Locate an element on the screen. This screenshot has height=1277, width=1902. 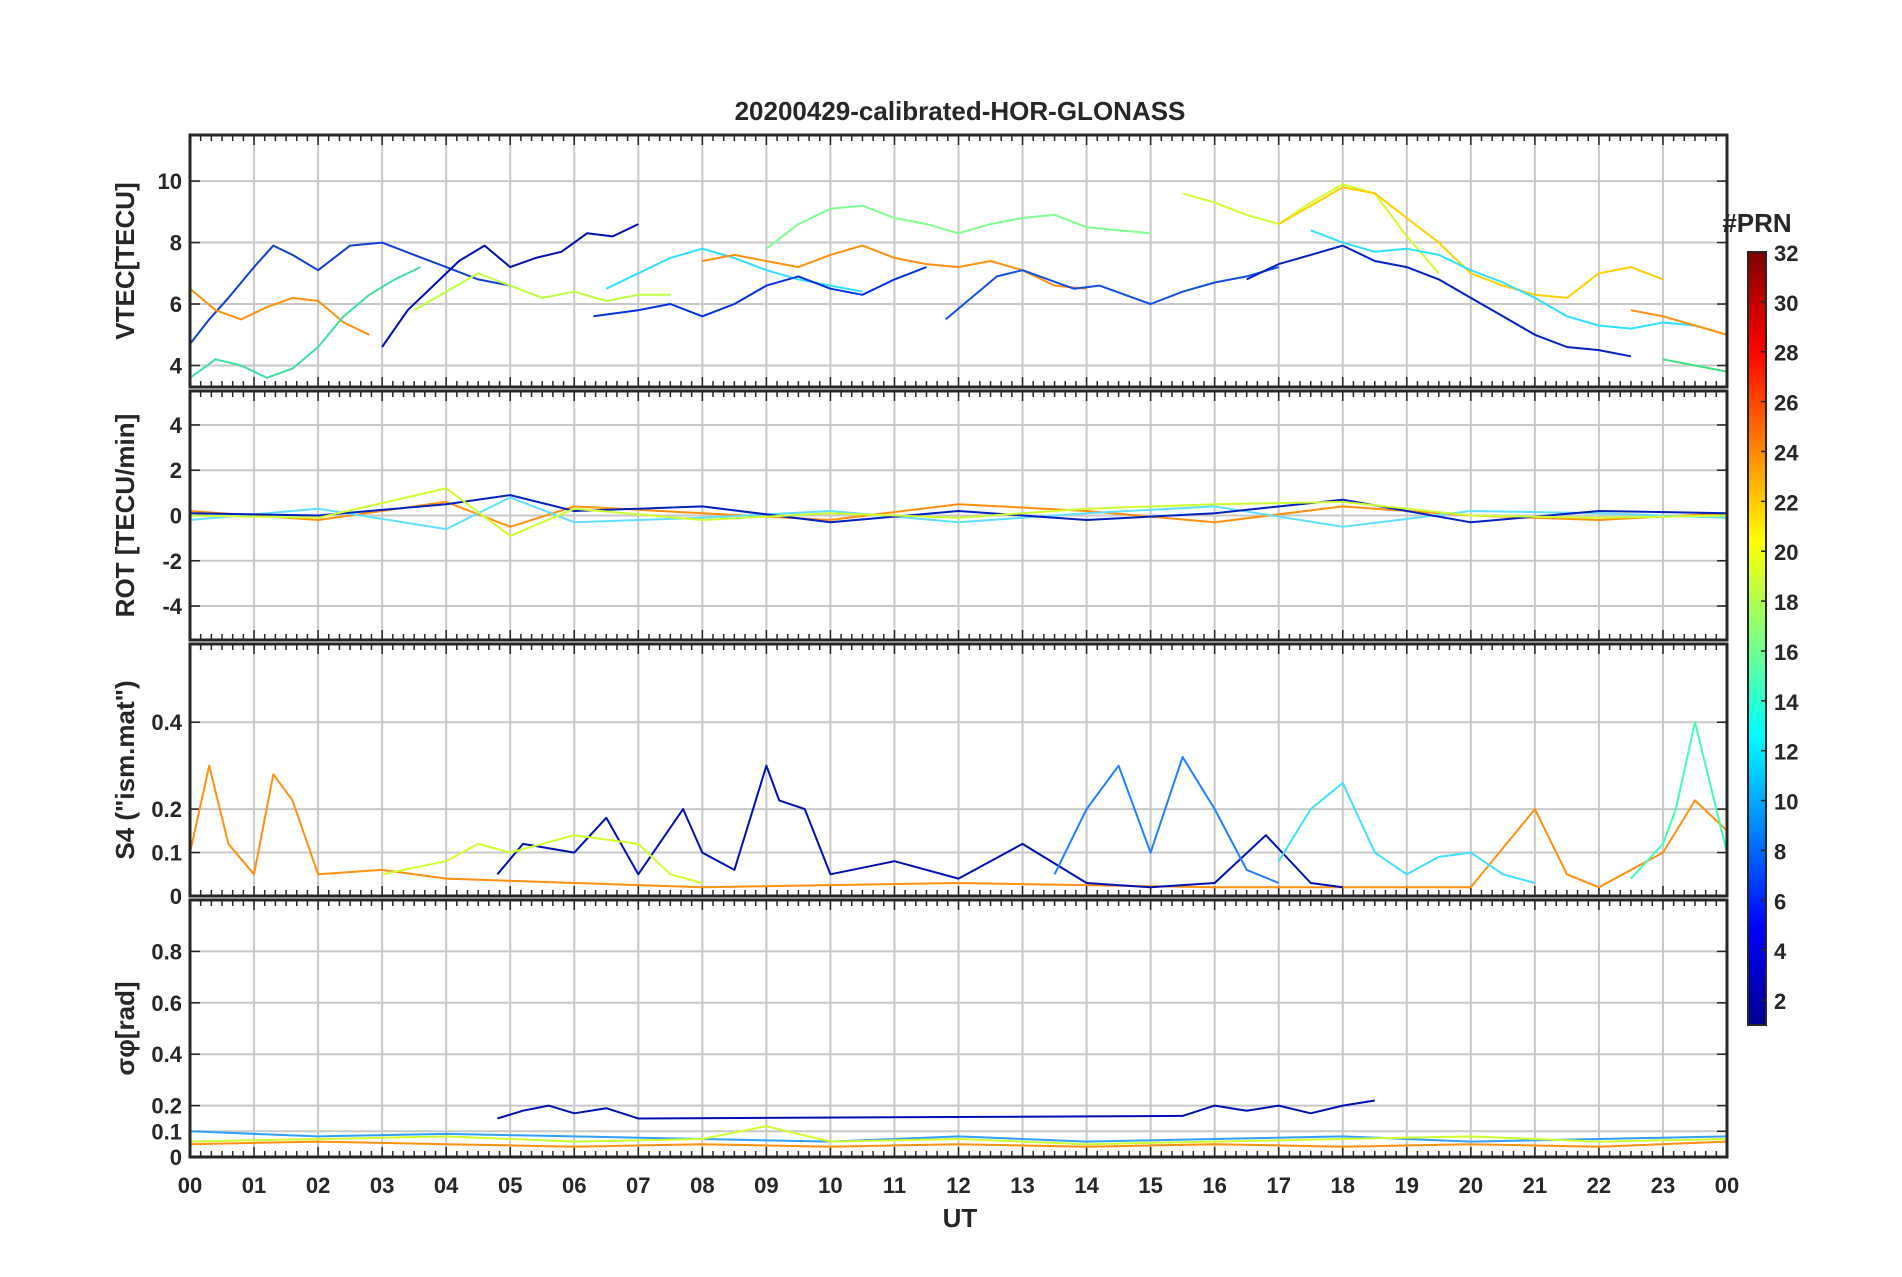
x-tick-label: 13 is located at coordinates (1022, 1185).